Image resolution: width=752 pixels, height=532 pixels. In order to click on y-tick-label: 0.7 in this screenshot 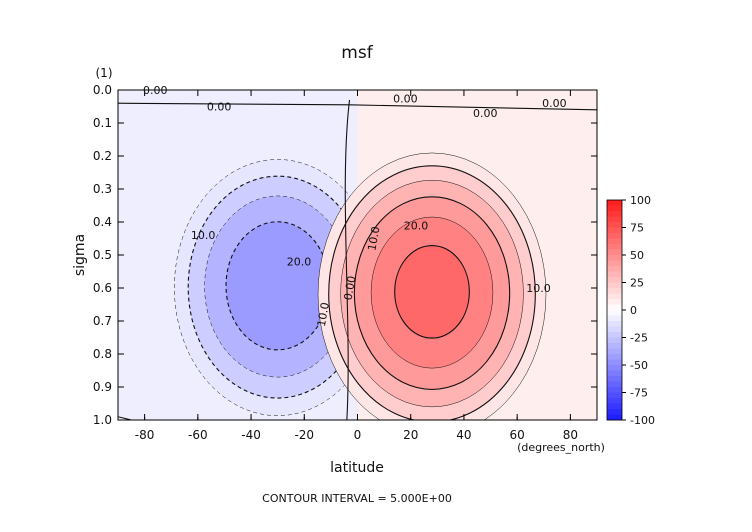, I will do `click(102, 321)`.